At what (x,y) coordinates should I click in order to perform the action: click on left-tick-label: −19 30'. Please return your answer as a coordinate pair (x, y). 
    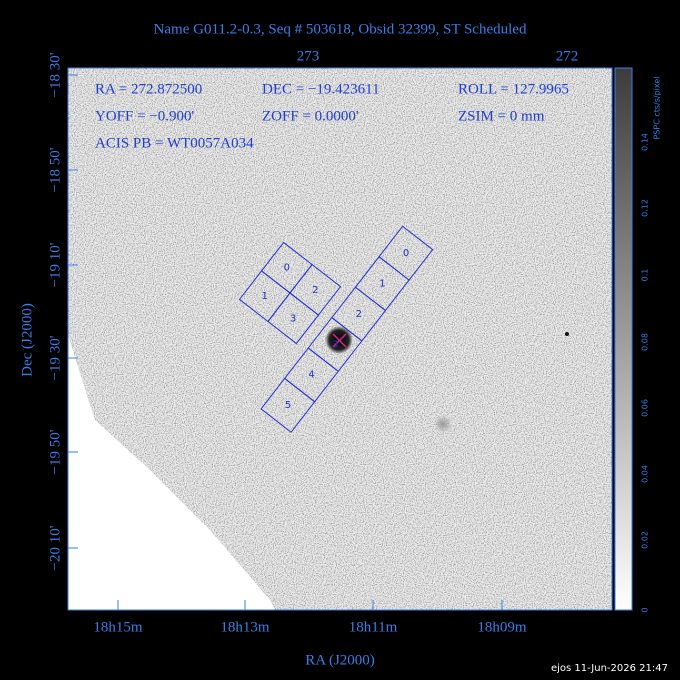
    Looking at the image, I should click on (55, 357).